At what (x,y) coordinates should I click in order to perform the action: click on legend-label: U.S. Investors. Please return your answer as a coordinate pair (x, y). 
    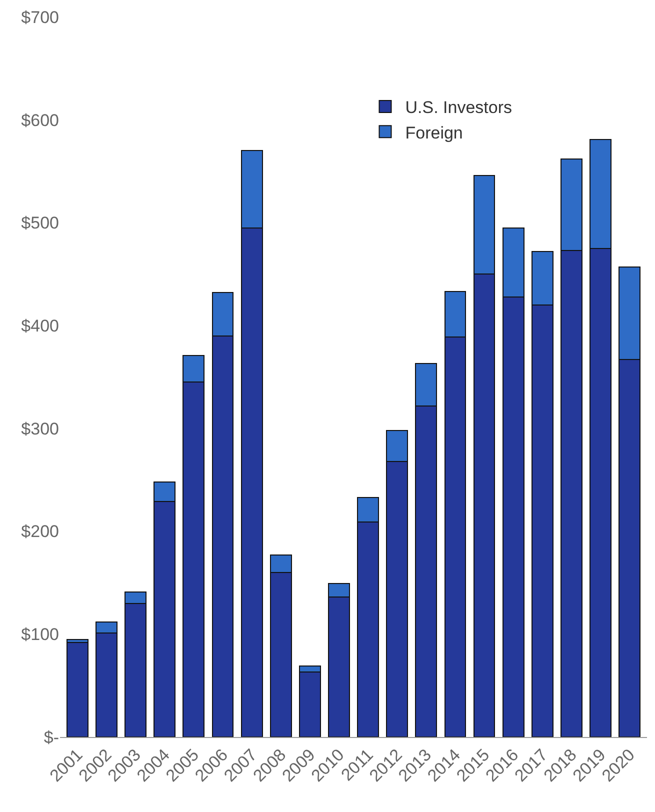
    Looking at the image, I should click on (458, 108).